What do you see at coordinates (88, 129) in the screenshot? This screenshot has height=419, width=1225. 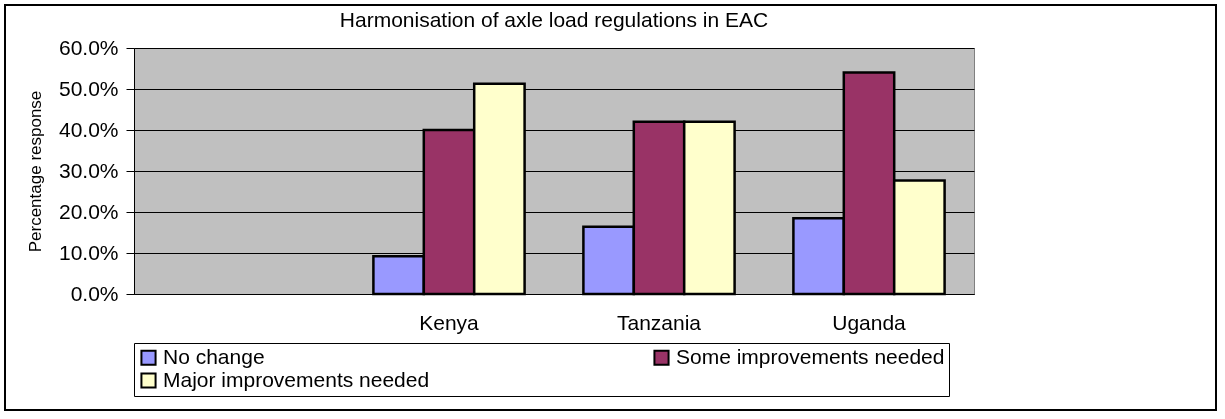 I see `y-tick-label: 40.0%` at bounding box center [88, 129].